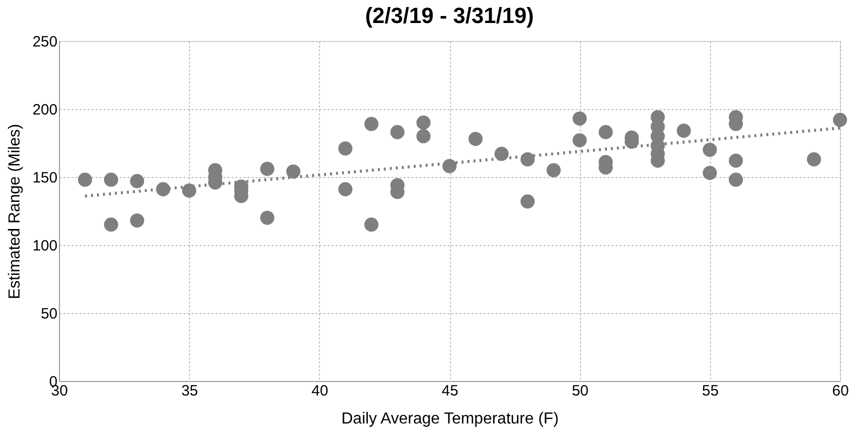 The width and height of the screenshot is (854, 431). I want to click on x-axis-title: Daily Average Temperature (F), so click(450, 419).